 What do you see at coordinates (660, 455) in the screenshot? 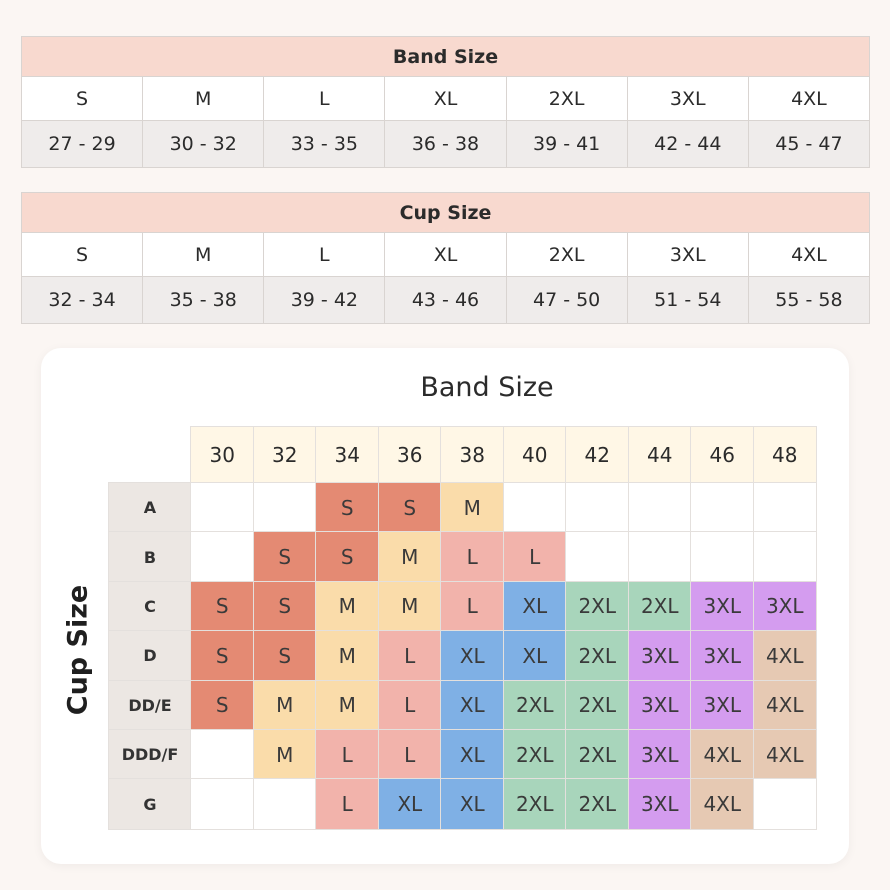
I see `band-column-header: 44` at bounding box center [660, 455].